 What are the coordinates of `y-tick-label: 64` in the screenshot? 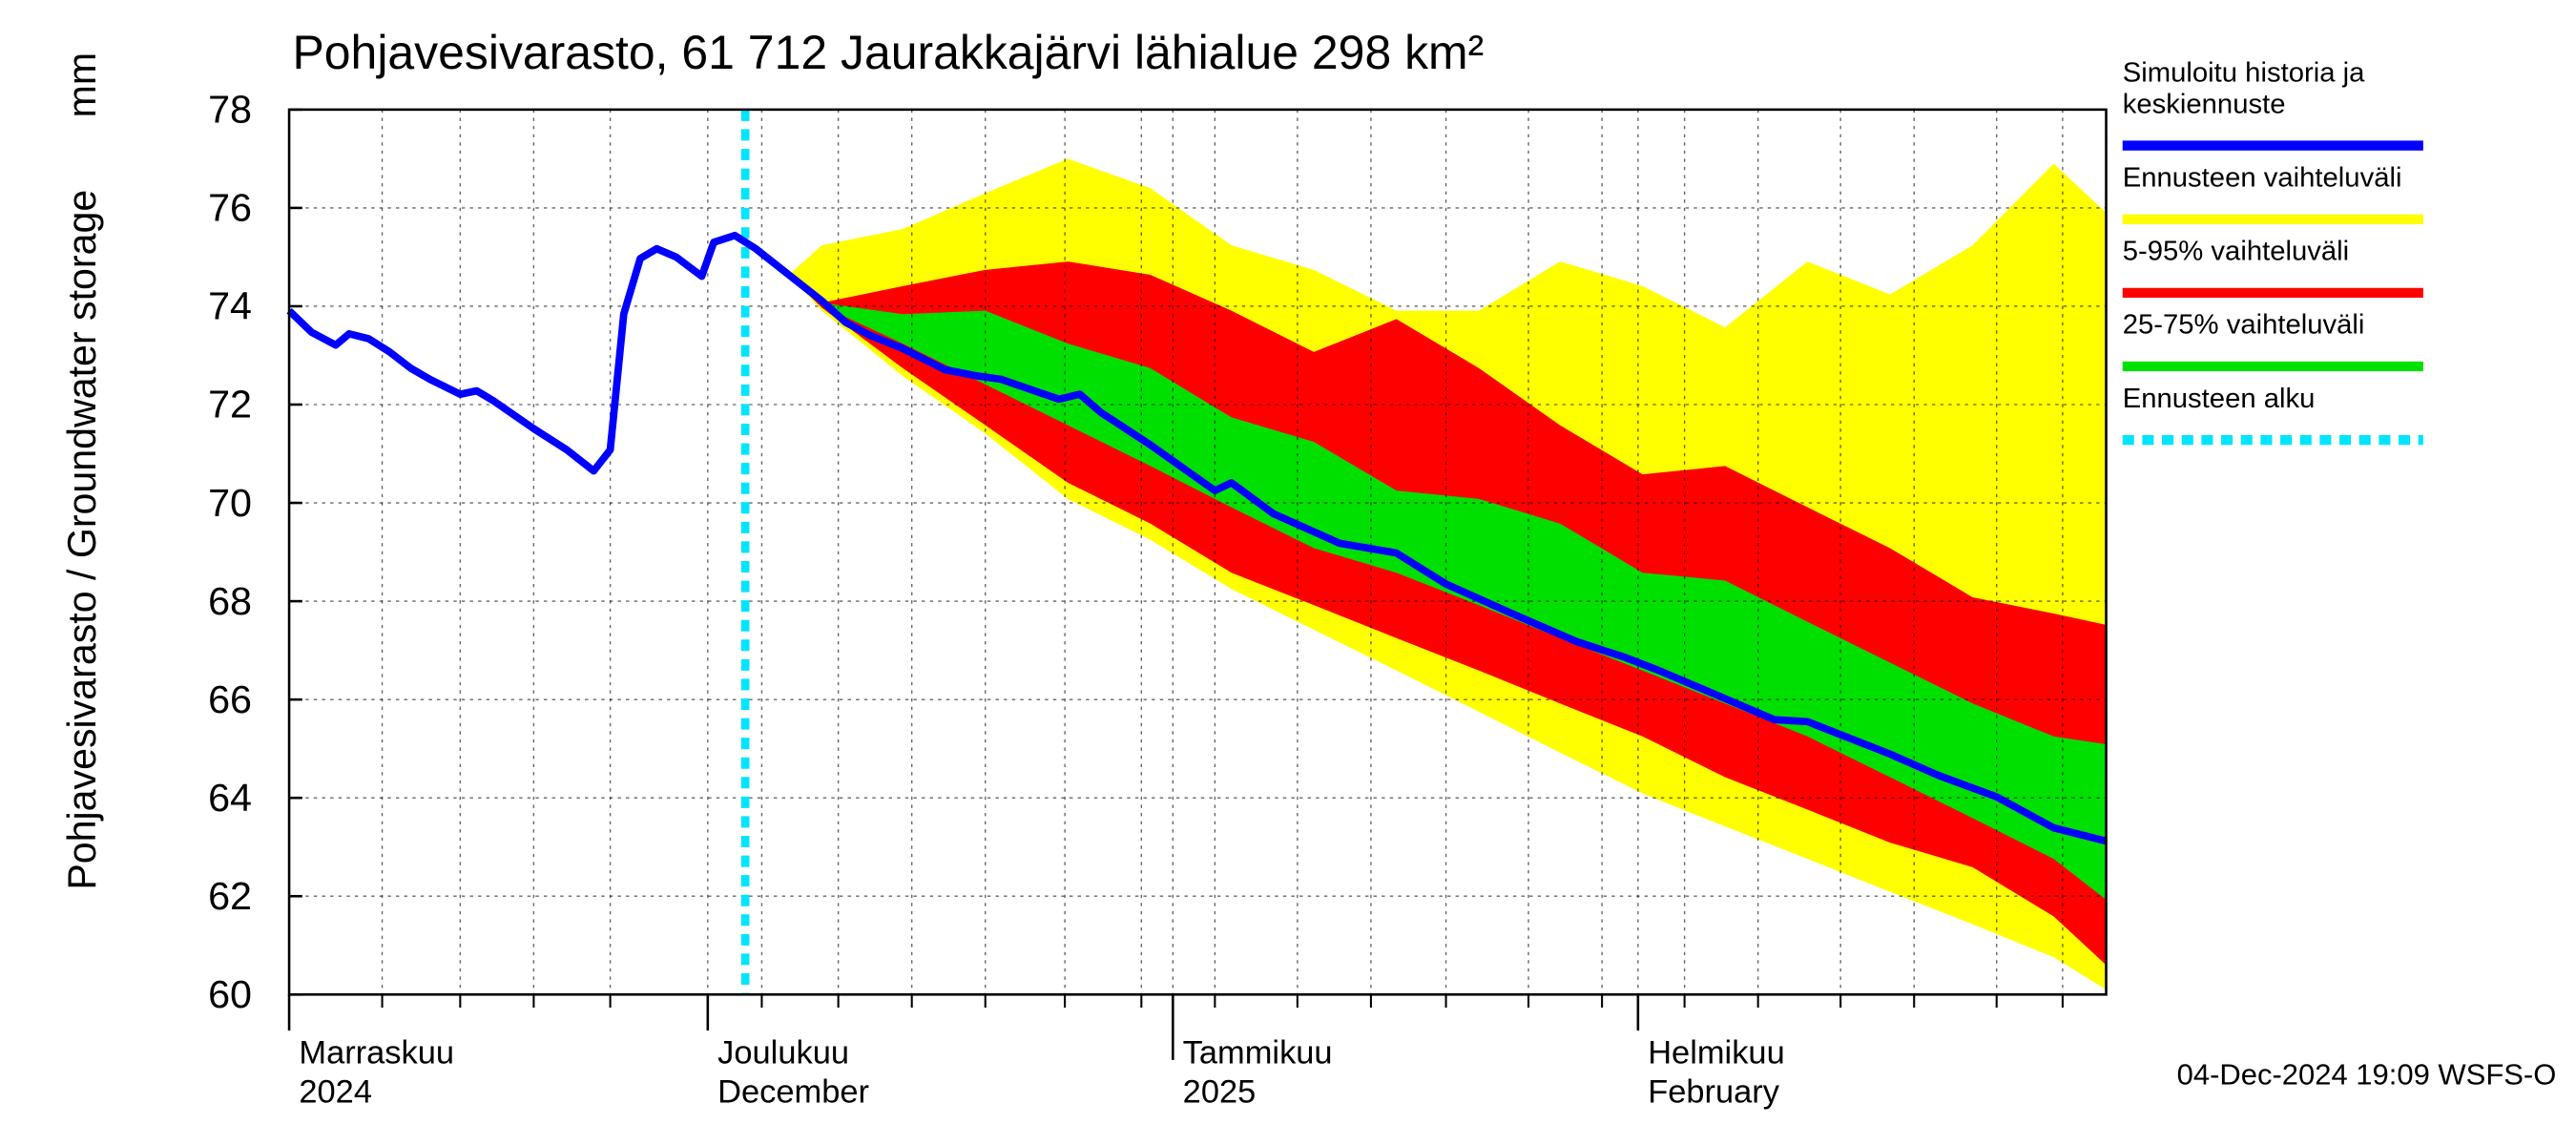 It's located at (230, 798).